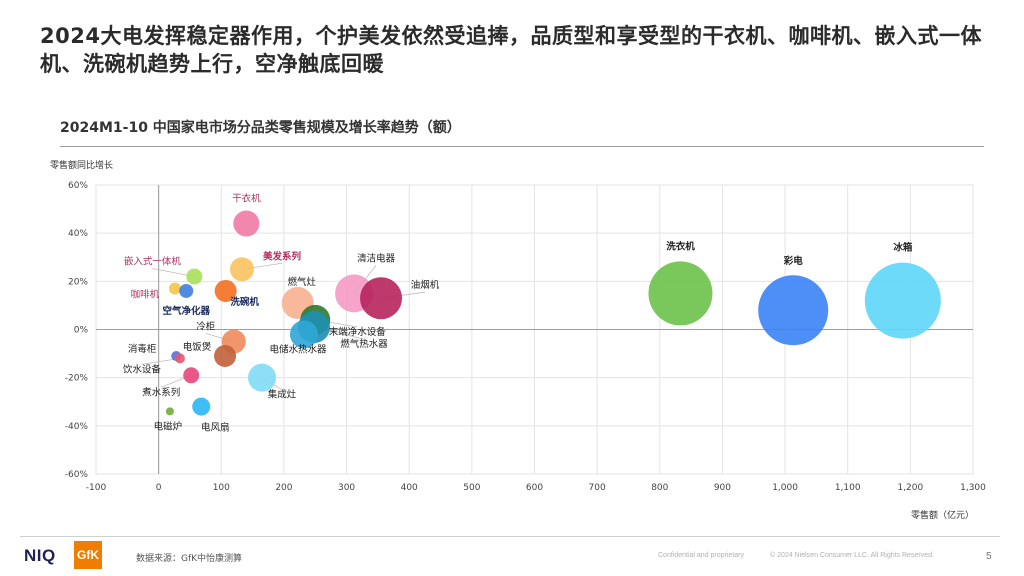  What do you see at coordinates (40, 555) in the screenshot?
I see `niq-logo: NIQ` at bounding box center [40, 555].